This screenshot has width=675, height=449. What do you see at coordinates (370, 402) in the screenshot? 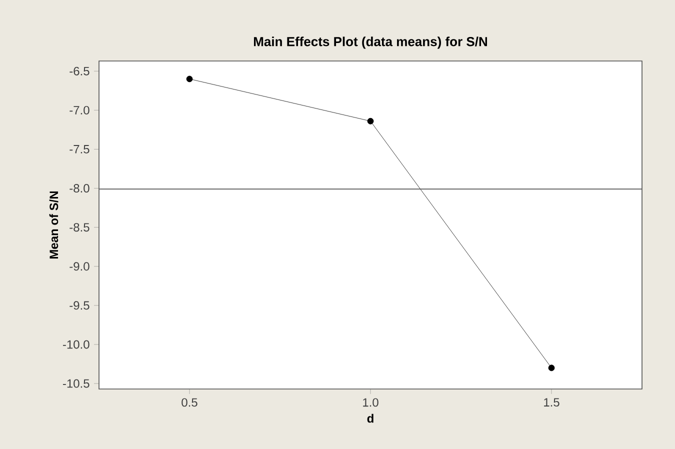
I see `x-tick-label: 1.0` at bounding box center [370, 402].